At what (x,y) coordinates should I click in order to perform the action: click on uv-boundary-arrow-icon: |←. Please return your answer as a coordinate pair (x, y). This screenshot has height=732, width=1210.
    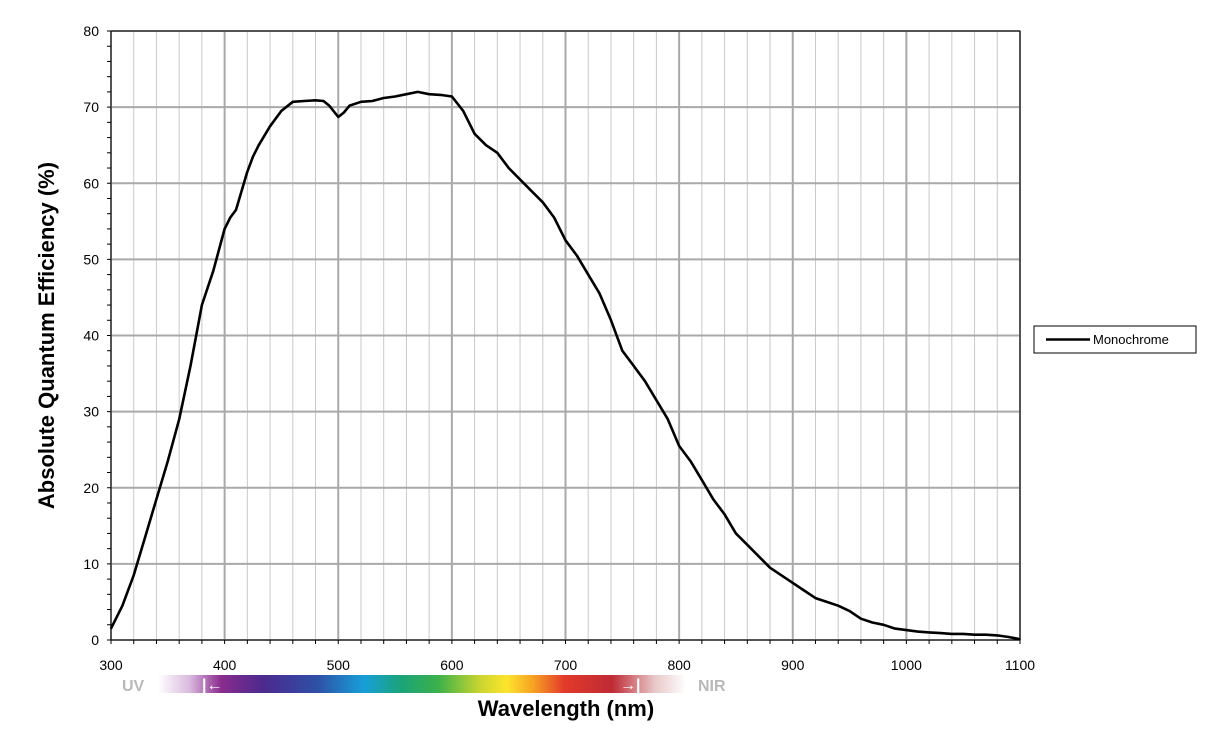
    Looking at the image, I should click on (212, 685).